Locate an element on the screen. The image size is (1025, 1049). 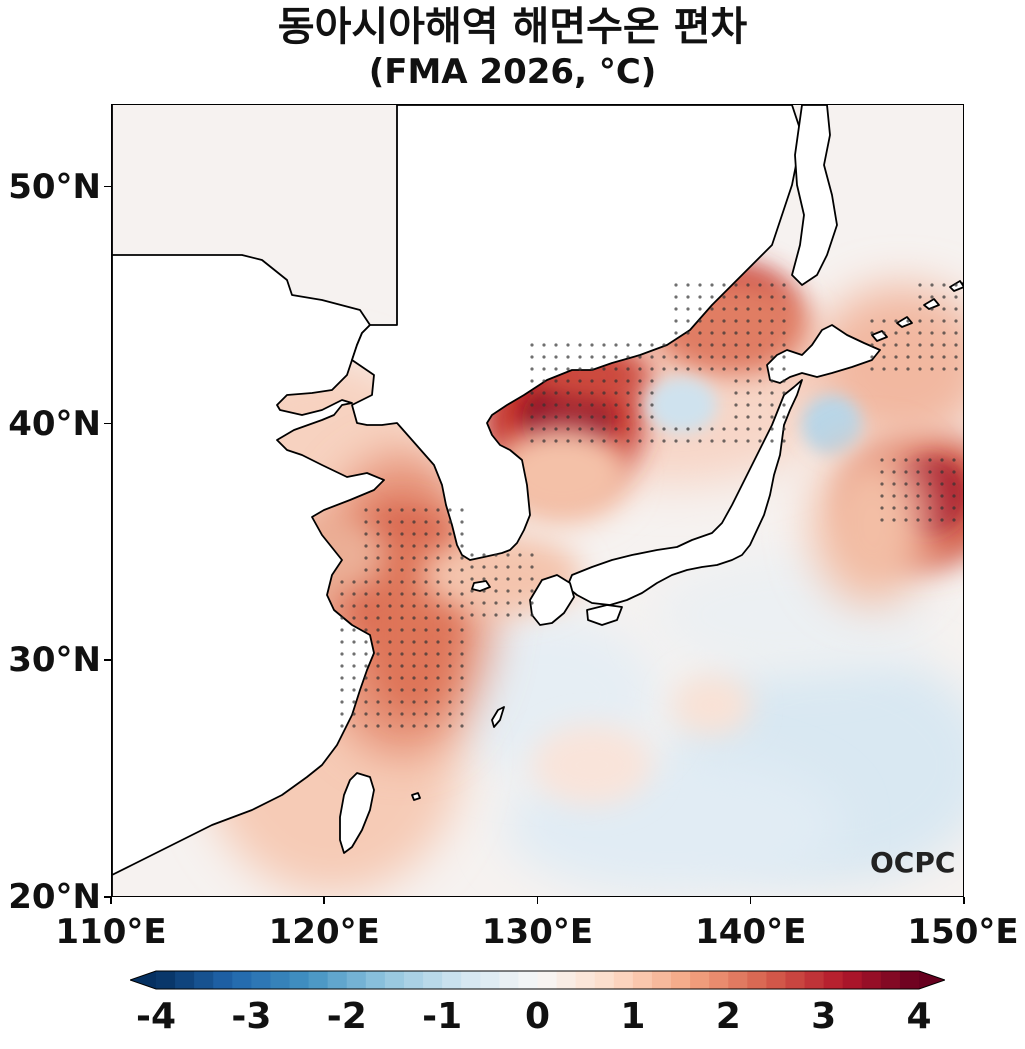
colorbar-tick-label: 4 is located at coordinates (919, 1016).